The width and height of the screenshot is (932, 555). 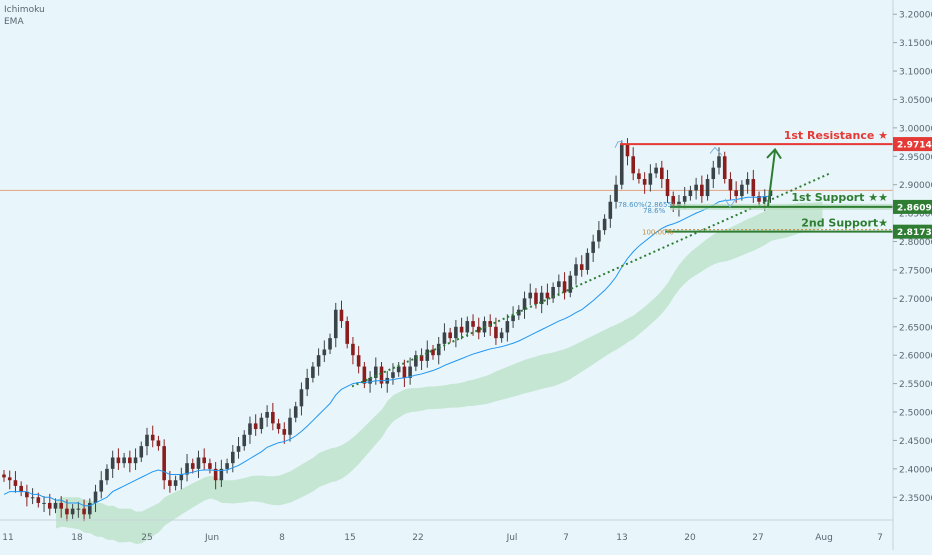 I want to click on level-badge-text-3: 2.81735, so click(x=914, y=233).